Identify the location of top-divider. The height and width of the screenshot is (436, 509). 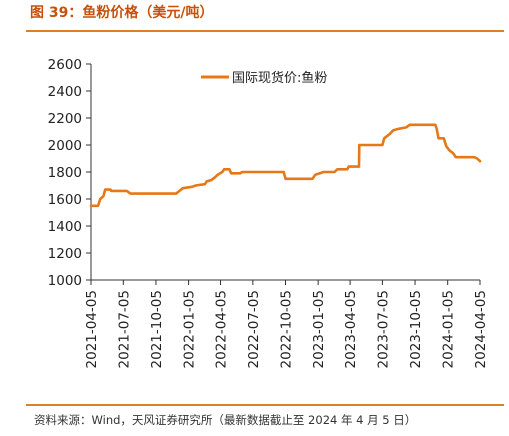
(265, 31).